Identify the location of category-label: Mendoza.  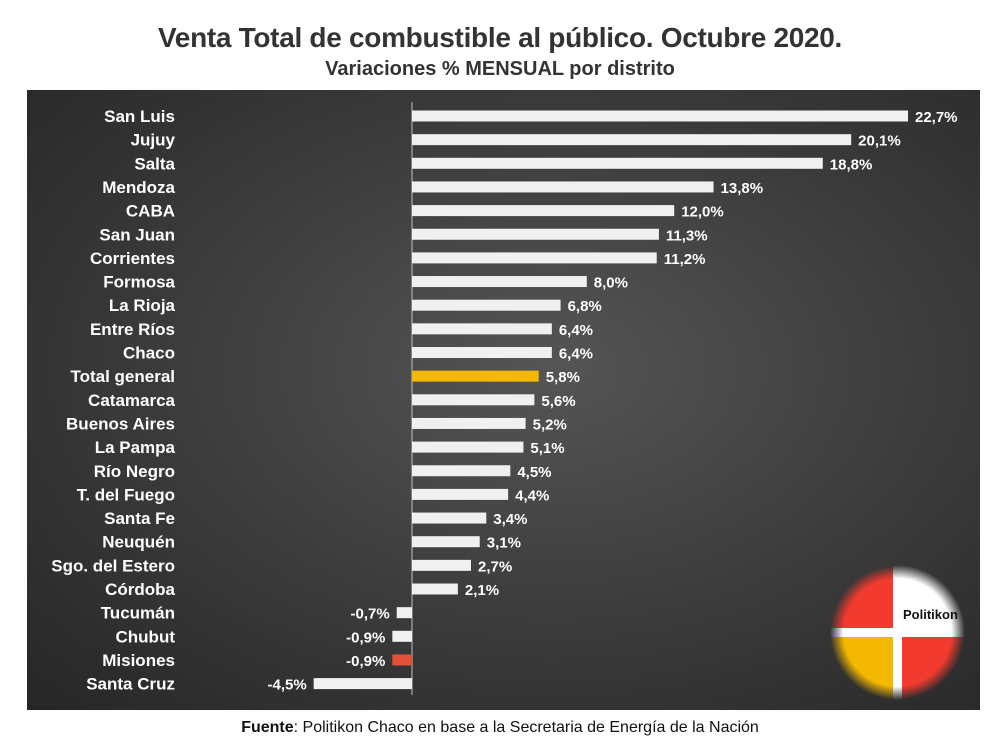
(138, 187).